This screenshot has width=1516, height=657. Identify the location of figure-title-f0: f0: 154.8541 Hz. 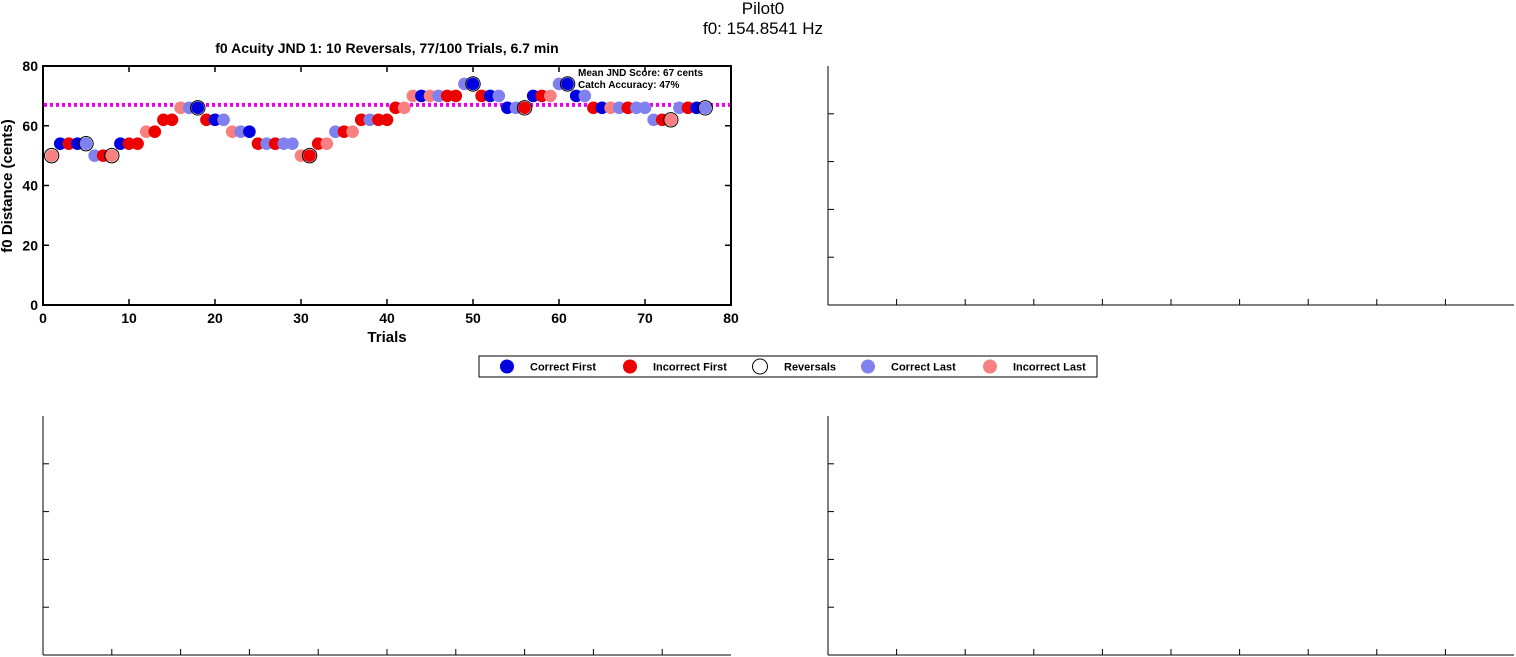
(763, 28).